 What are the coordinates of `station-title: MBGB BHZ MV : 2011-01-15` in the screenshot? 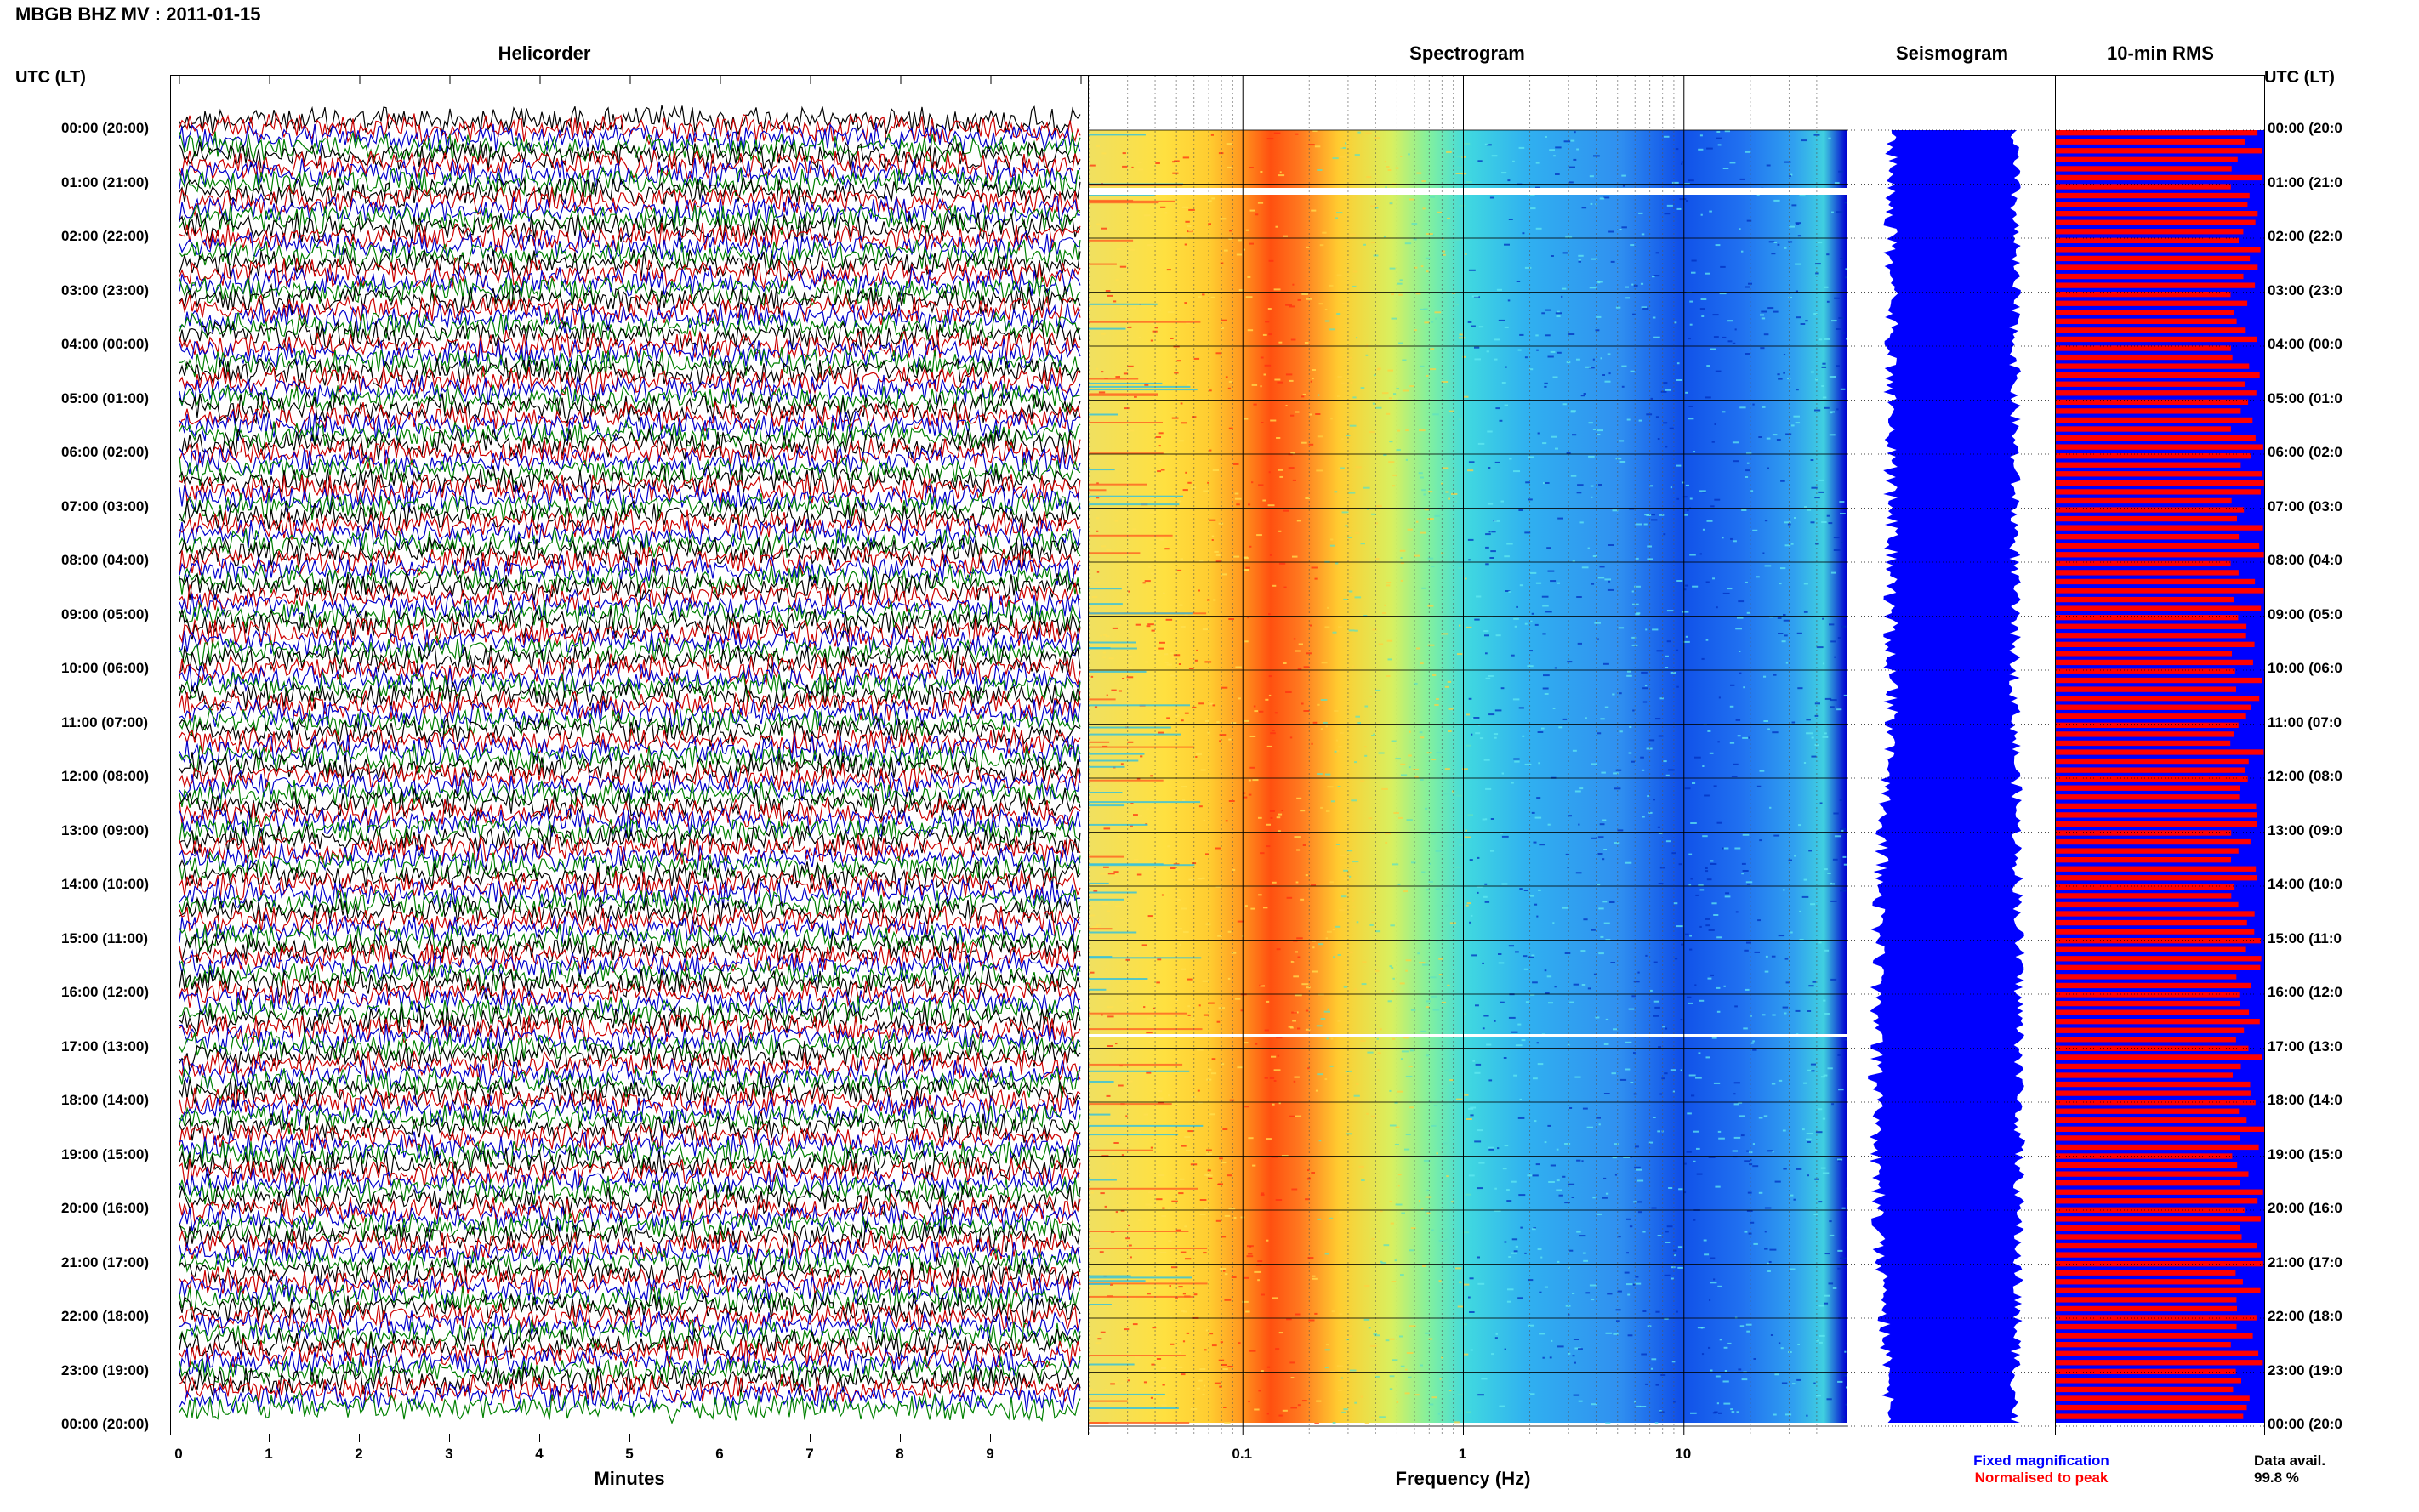 It's located at (138, 14).